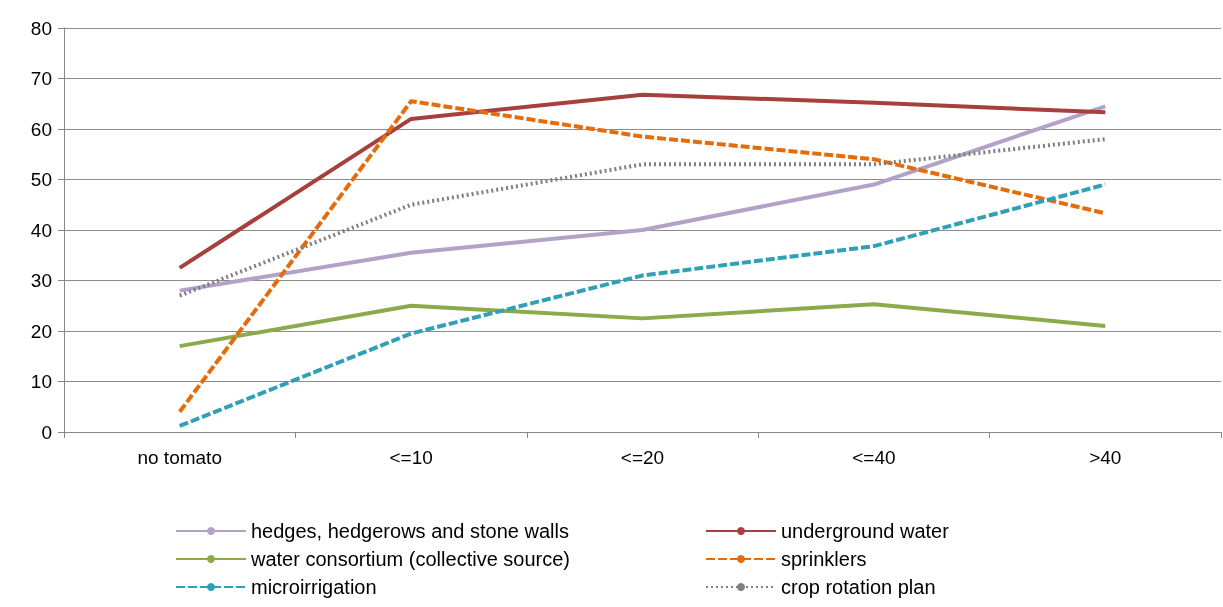  Describe the element at coordinates (41, 129) in the screenshot. I see `y-tick-label: 60` at that location.